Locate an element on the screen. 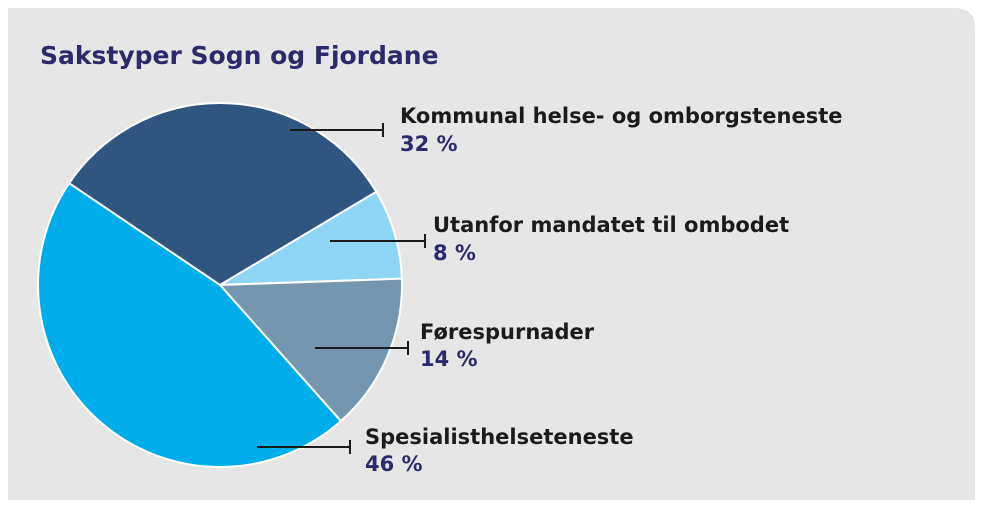 The image size is (981, 507). chart-title: Sakstyper Sogn og Fjordane is located at coordinates (239, 55).